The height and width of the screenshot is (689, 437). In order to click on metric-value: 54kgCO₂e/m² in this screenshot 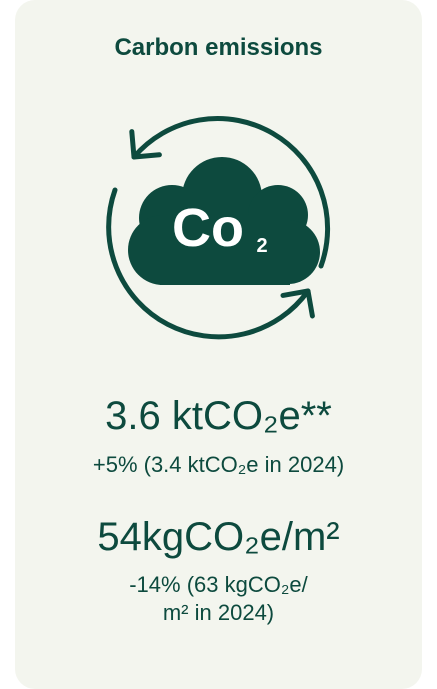, I will do `click(218, 537)`.